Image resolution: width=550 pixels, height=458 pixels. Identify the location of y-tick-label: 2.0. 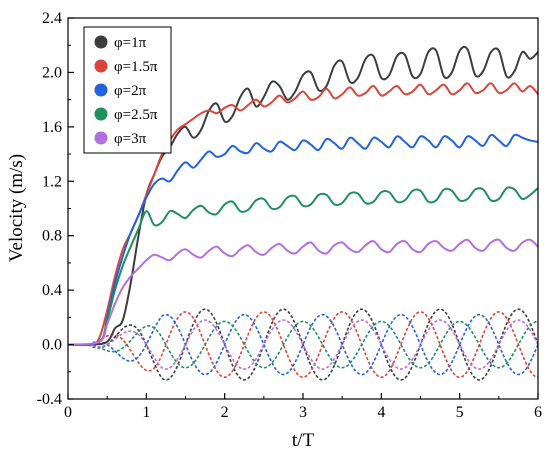
(52, 72).